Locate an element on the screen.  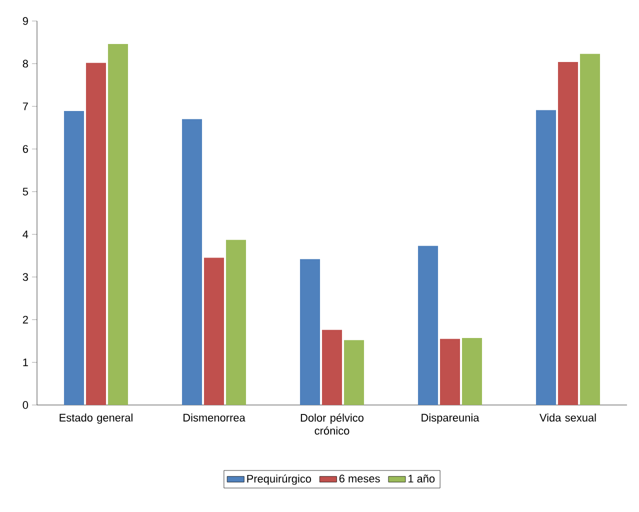
y-tick-label: 4 is located at coordinates (25, 234).